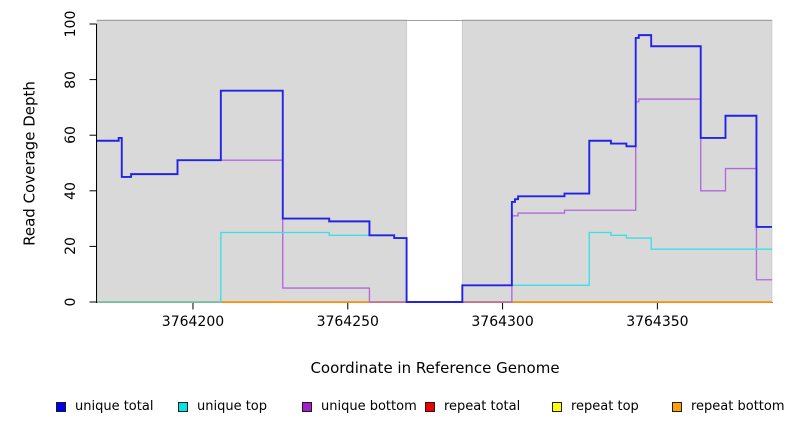  Describe the element at coordinates (193, 322) in the screenshot. I see `x-tick-label: 3764200` at that location.